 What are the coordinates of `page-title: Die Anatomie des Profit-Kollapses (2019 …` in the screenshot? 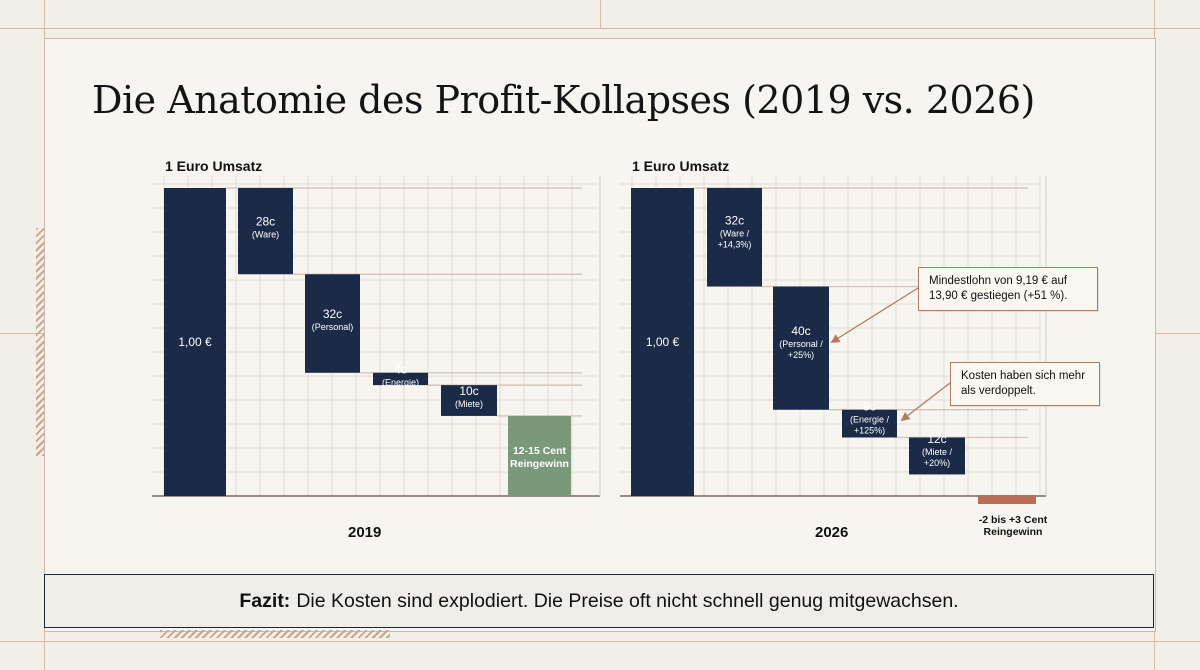 It's located at (563, 100).